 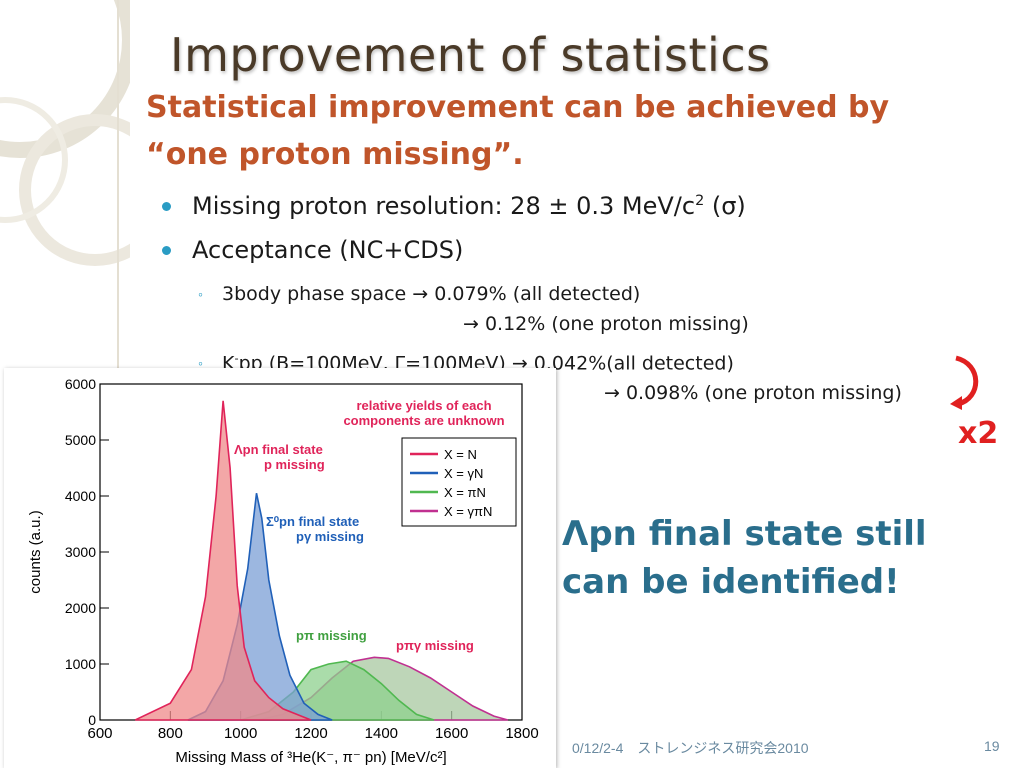 What do you see at coordinates (731, 582) in the screenshot?
I see `callout-line-2: can be identified!` at bounding box center [731, 582].